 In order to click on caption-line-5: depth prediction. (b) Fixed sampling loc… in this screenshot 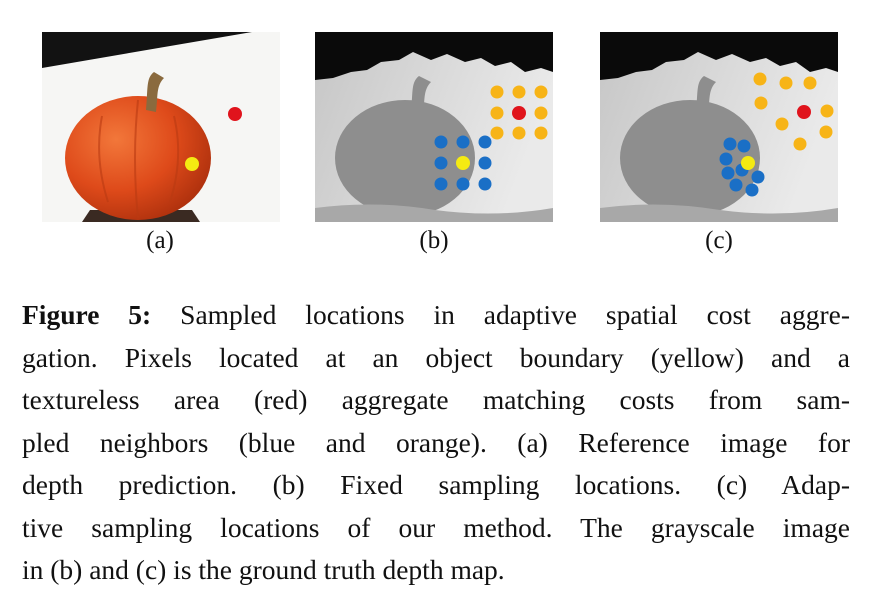, I will do `click(436, 484)`.